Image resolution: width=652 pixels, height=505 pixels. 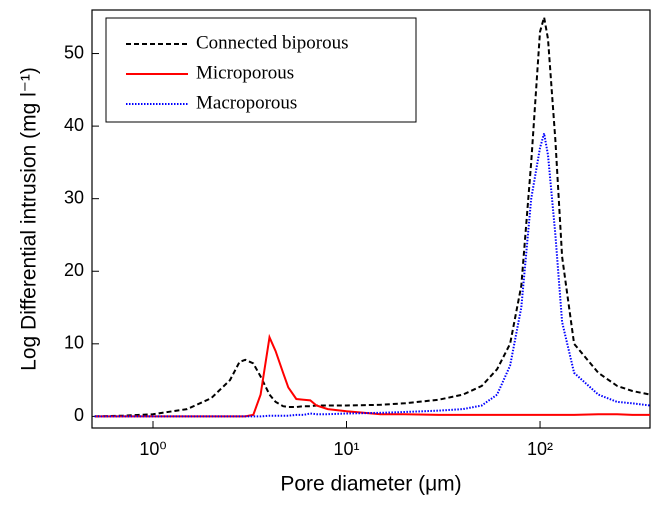 I want to click on y-tick-label: 40, so click(x=74, y=125).